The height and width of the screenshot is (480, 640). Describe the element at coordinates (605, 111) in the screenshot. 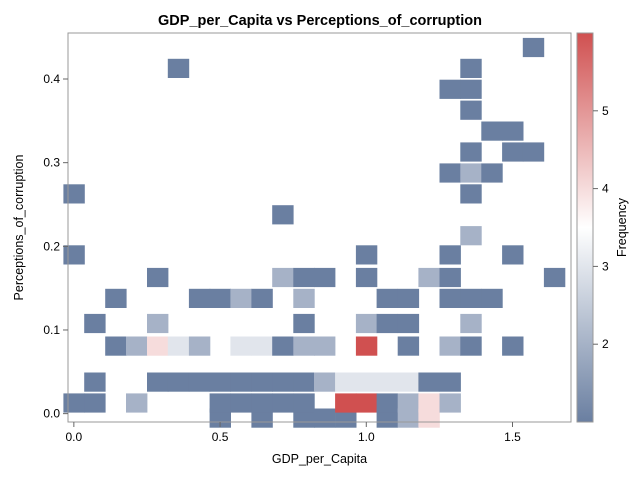

I see `colorbar-tick-label: 5` at that location.